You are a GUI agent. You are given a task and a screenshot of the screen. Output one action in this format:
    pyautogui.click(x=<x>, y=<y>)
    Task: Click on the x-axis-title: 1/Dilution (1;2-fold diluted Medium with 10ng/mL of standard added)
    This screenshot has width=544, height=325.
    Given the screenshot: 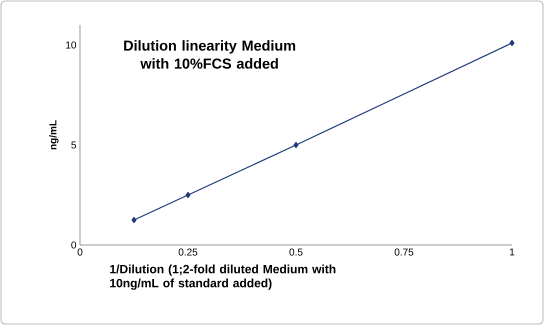 What is the action you would take?
    pyautogui.click(x=223, y=277)
    